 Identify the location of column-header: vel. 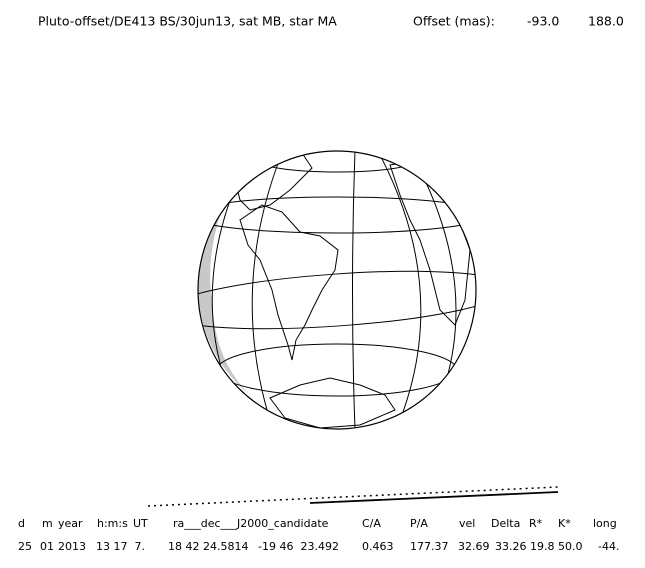
(467, 523).